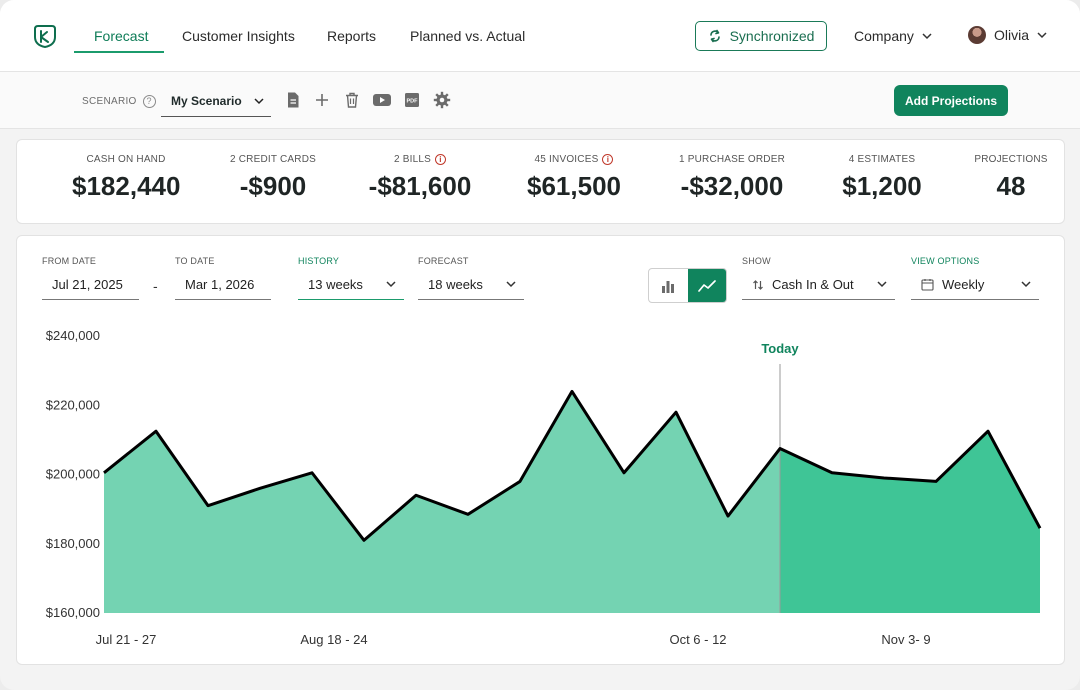 The image size is (1080, 690). What do you see at coordinates (69, 261) in the screenshot?
I see `from-date-label: FROM DATE` at bounding box center [69, 261].